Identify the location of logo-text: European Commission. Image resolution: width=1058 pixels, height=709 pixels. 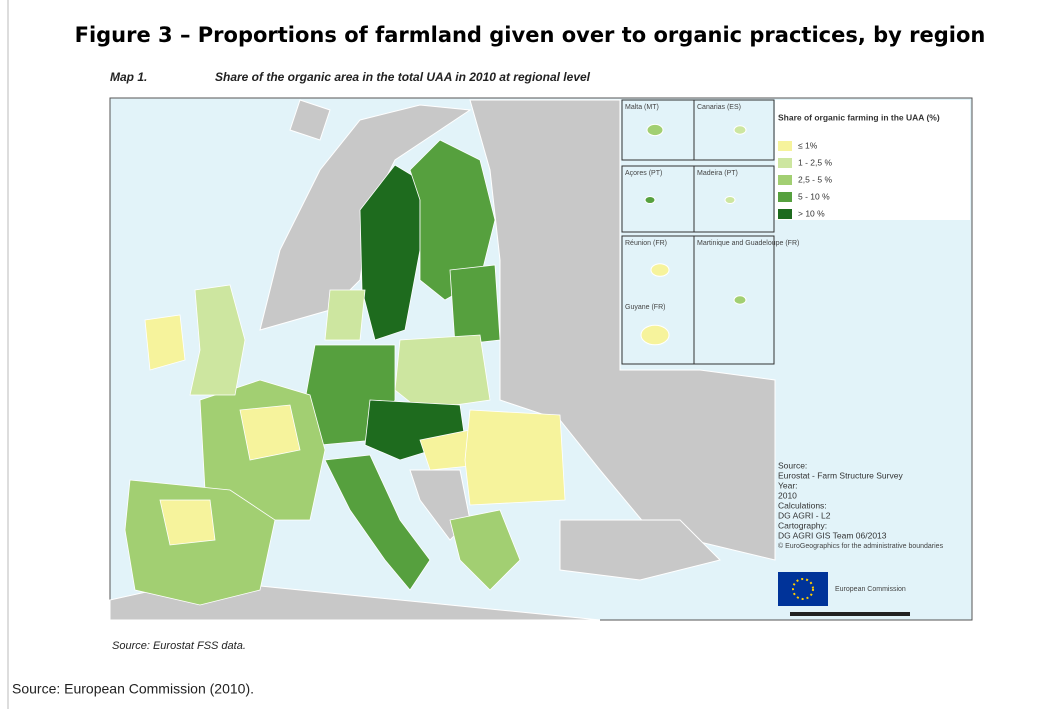
(870, 589).